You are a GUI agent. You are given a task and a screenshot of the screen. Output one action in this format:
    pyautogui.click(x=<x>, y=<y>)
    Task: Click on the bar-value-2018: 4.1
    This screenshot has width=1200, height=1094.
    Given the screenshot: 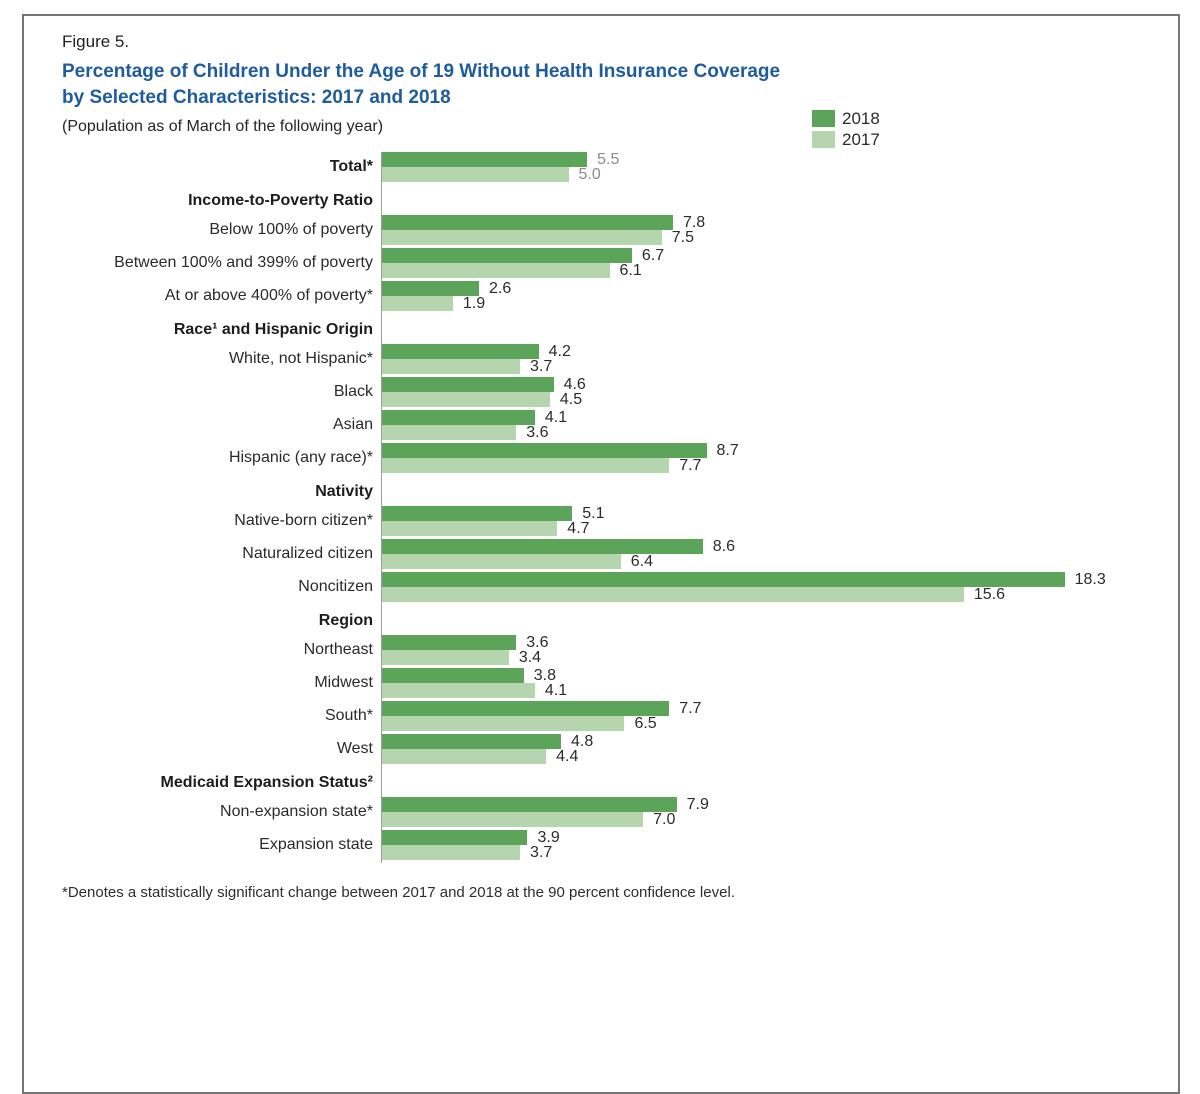 What is the action you would take?
    pyautogui.click(x=556, y=417)
    